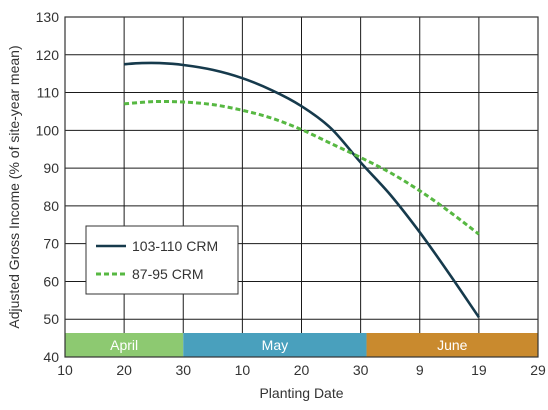  What do you see at coordinates (48, 17) in the screenshot?
I see `y-tick-label: 130` at bounding box center [48, 17].